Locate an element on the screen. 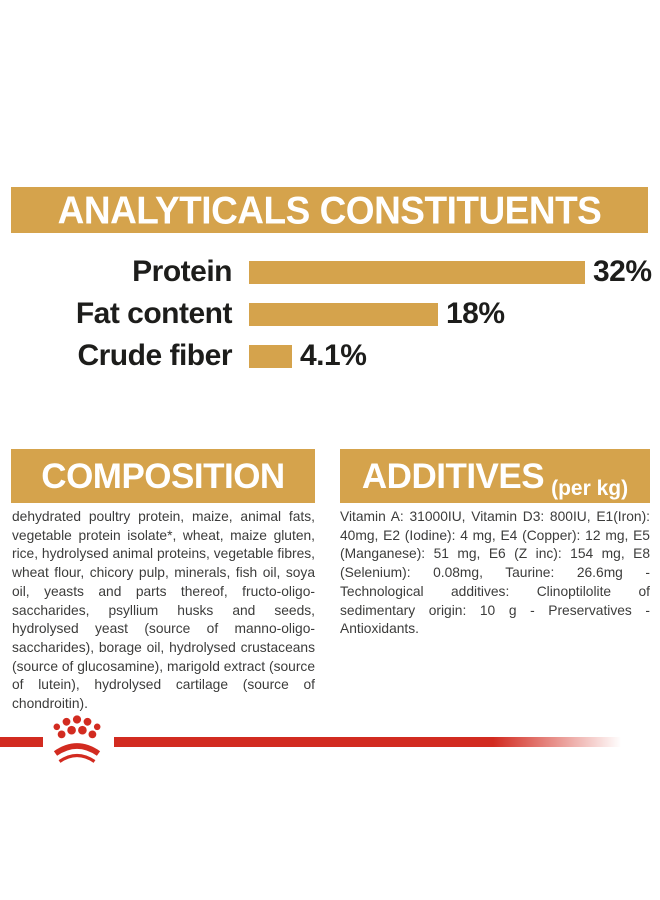  analyticals-header-band: ANALYTICALS CONSTITUENTS is located at coordinates (329, 210).